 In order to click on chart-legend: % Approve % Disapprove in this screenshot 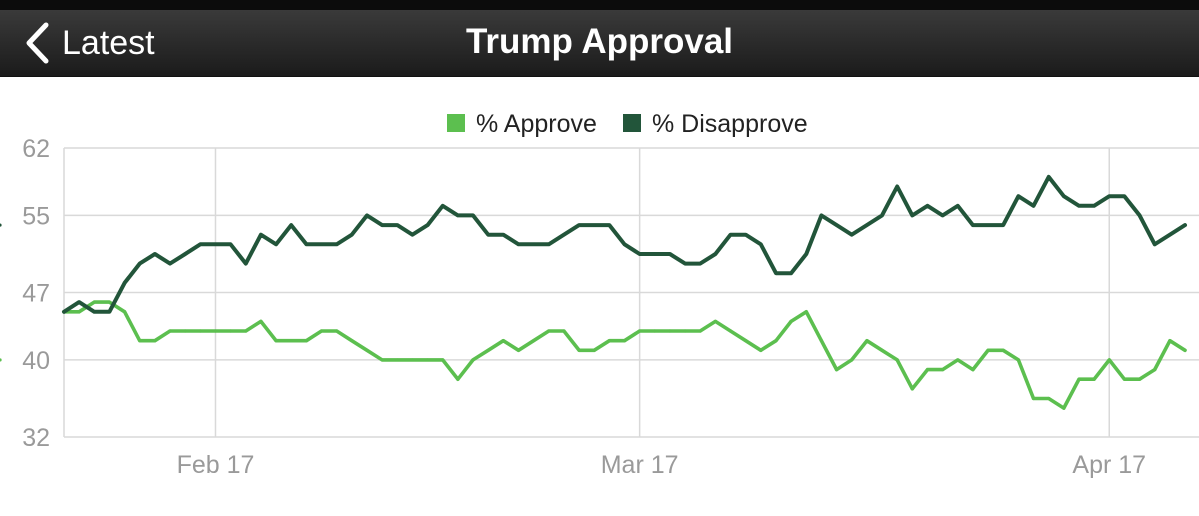, I will do `click(627, 124)`.